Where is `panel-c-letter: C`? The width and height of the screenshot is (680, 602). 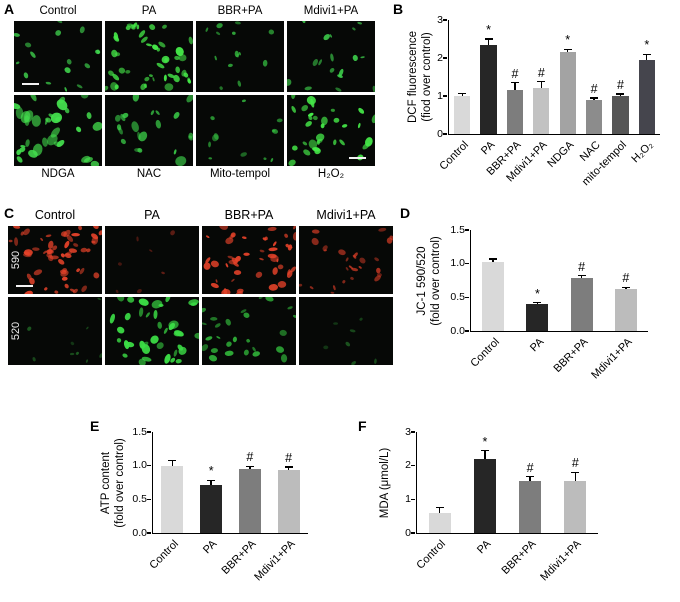
panel-c-letter: C is located at coordinates (9, 213).